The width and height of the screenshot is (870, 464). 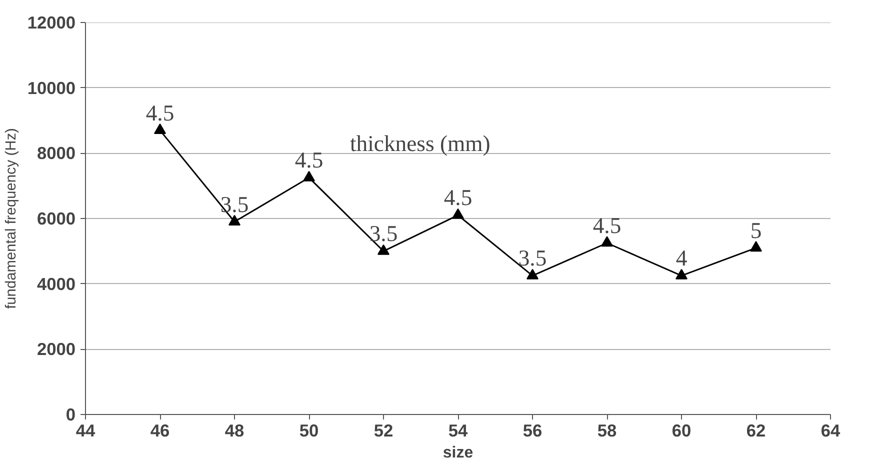 What do you see at coordinates (56, 218) in the screenshot?
I see `y-tick-label: 6000` at bounding box center [56, 218].